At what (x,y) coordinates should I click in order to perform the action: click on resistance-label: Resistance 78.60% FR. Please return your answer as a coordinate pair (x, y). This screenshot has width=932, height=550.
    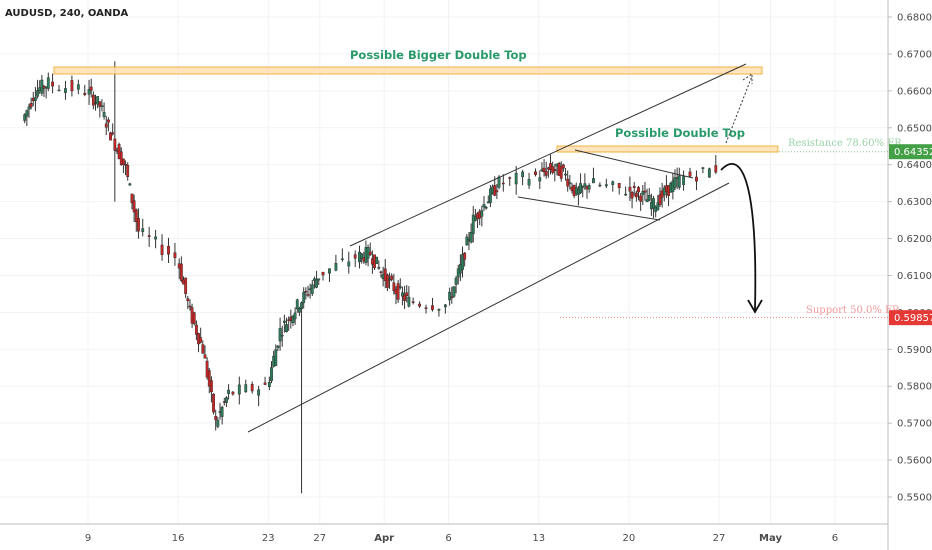
    Looking at the image, I should click on (845, 143).